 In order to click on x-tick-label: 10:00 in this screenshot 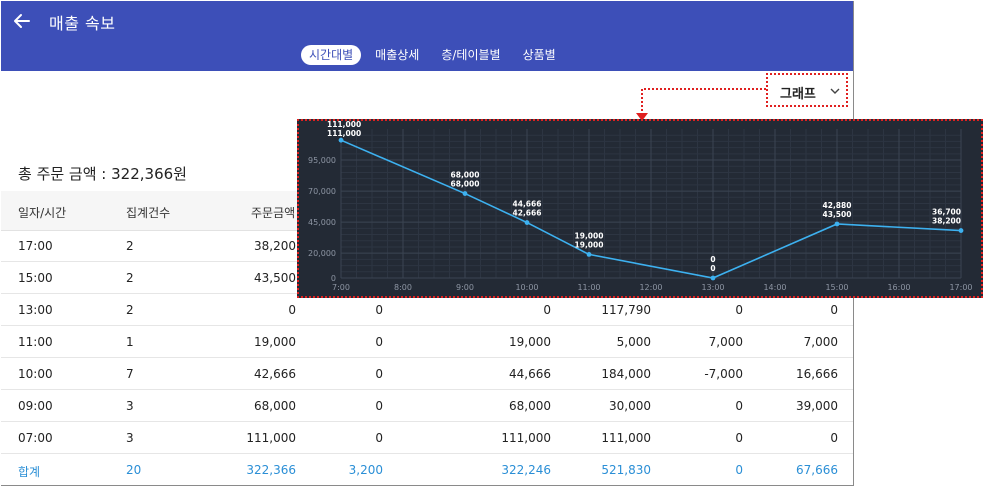, I will do `click(526, 287)`.